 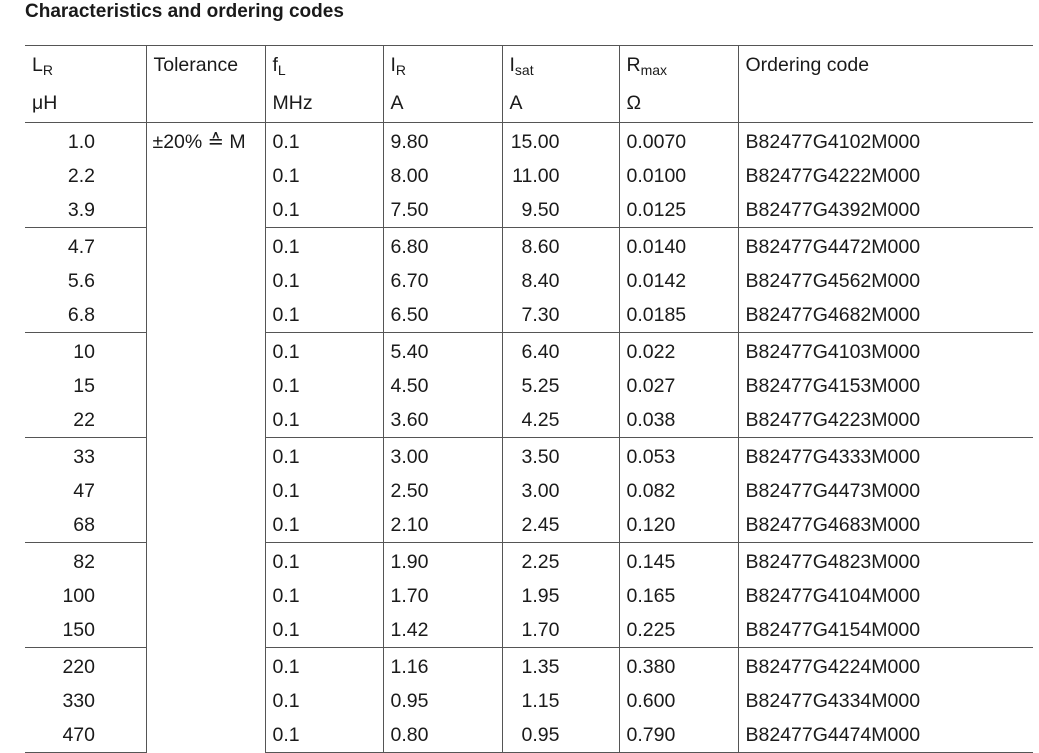 What do you see at coordinates (85, 735) in the screenshot?
I see `cell-inductance: 470` at bounding box center [85, 735].